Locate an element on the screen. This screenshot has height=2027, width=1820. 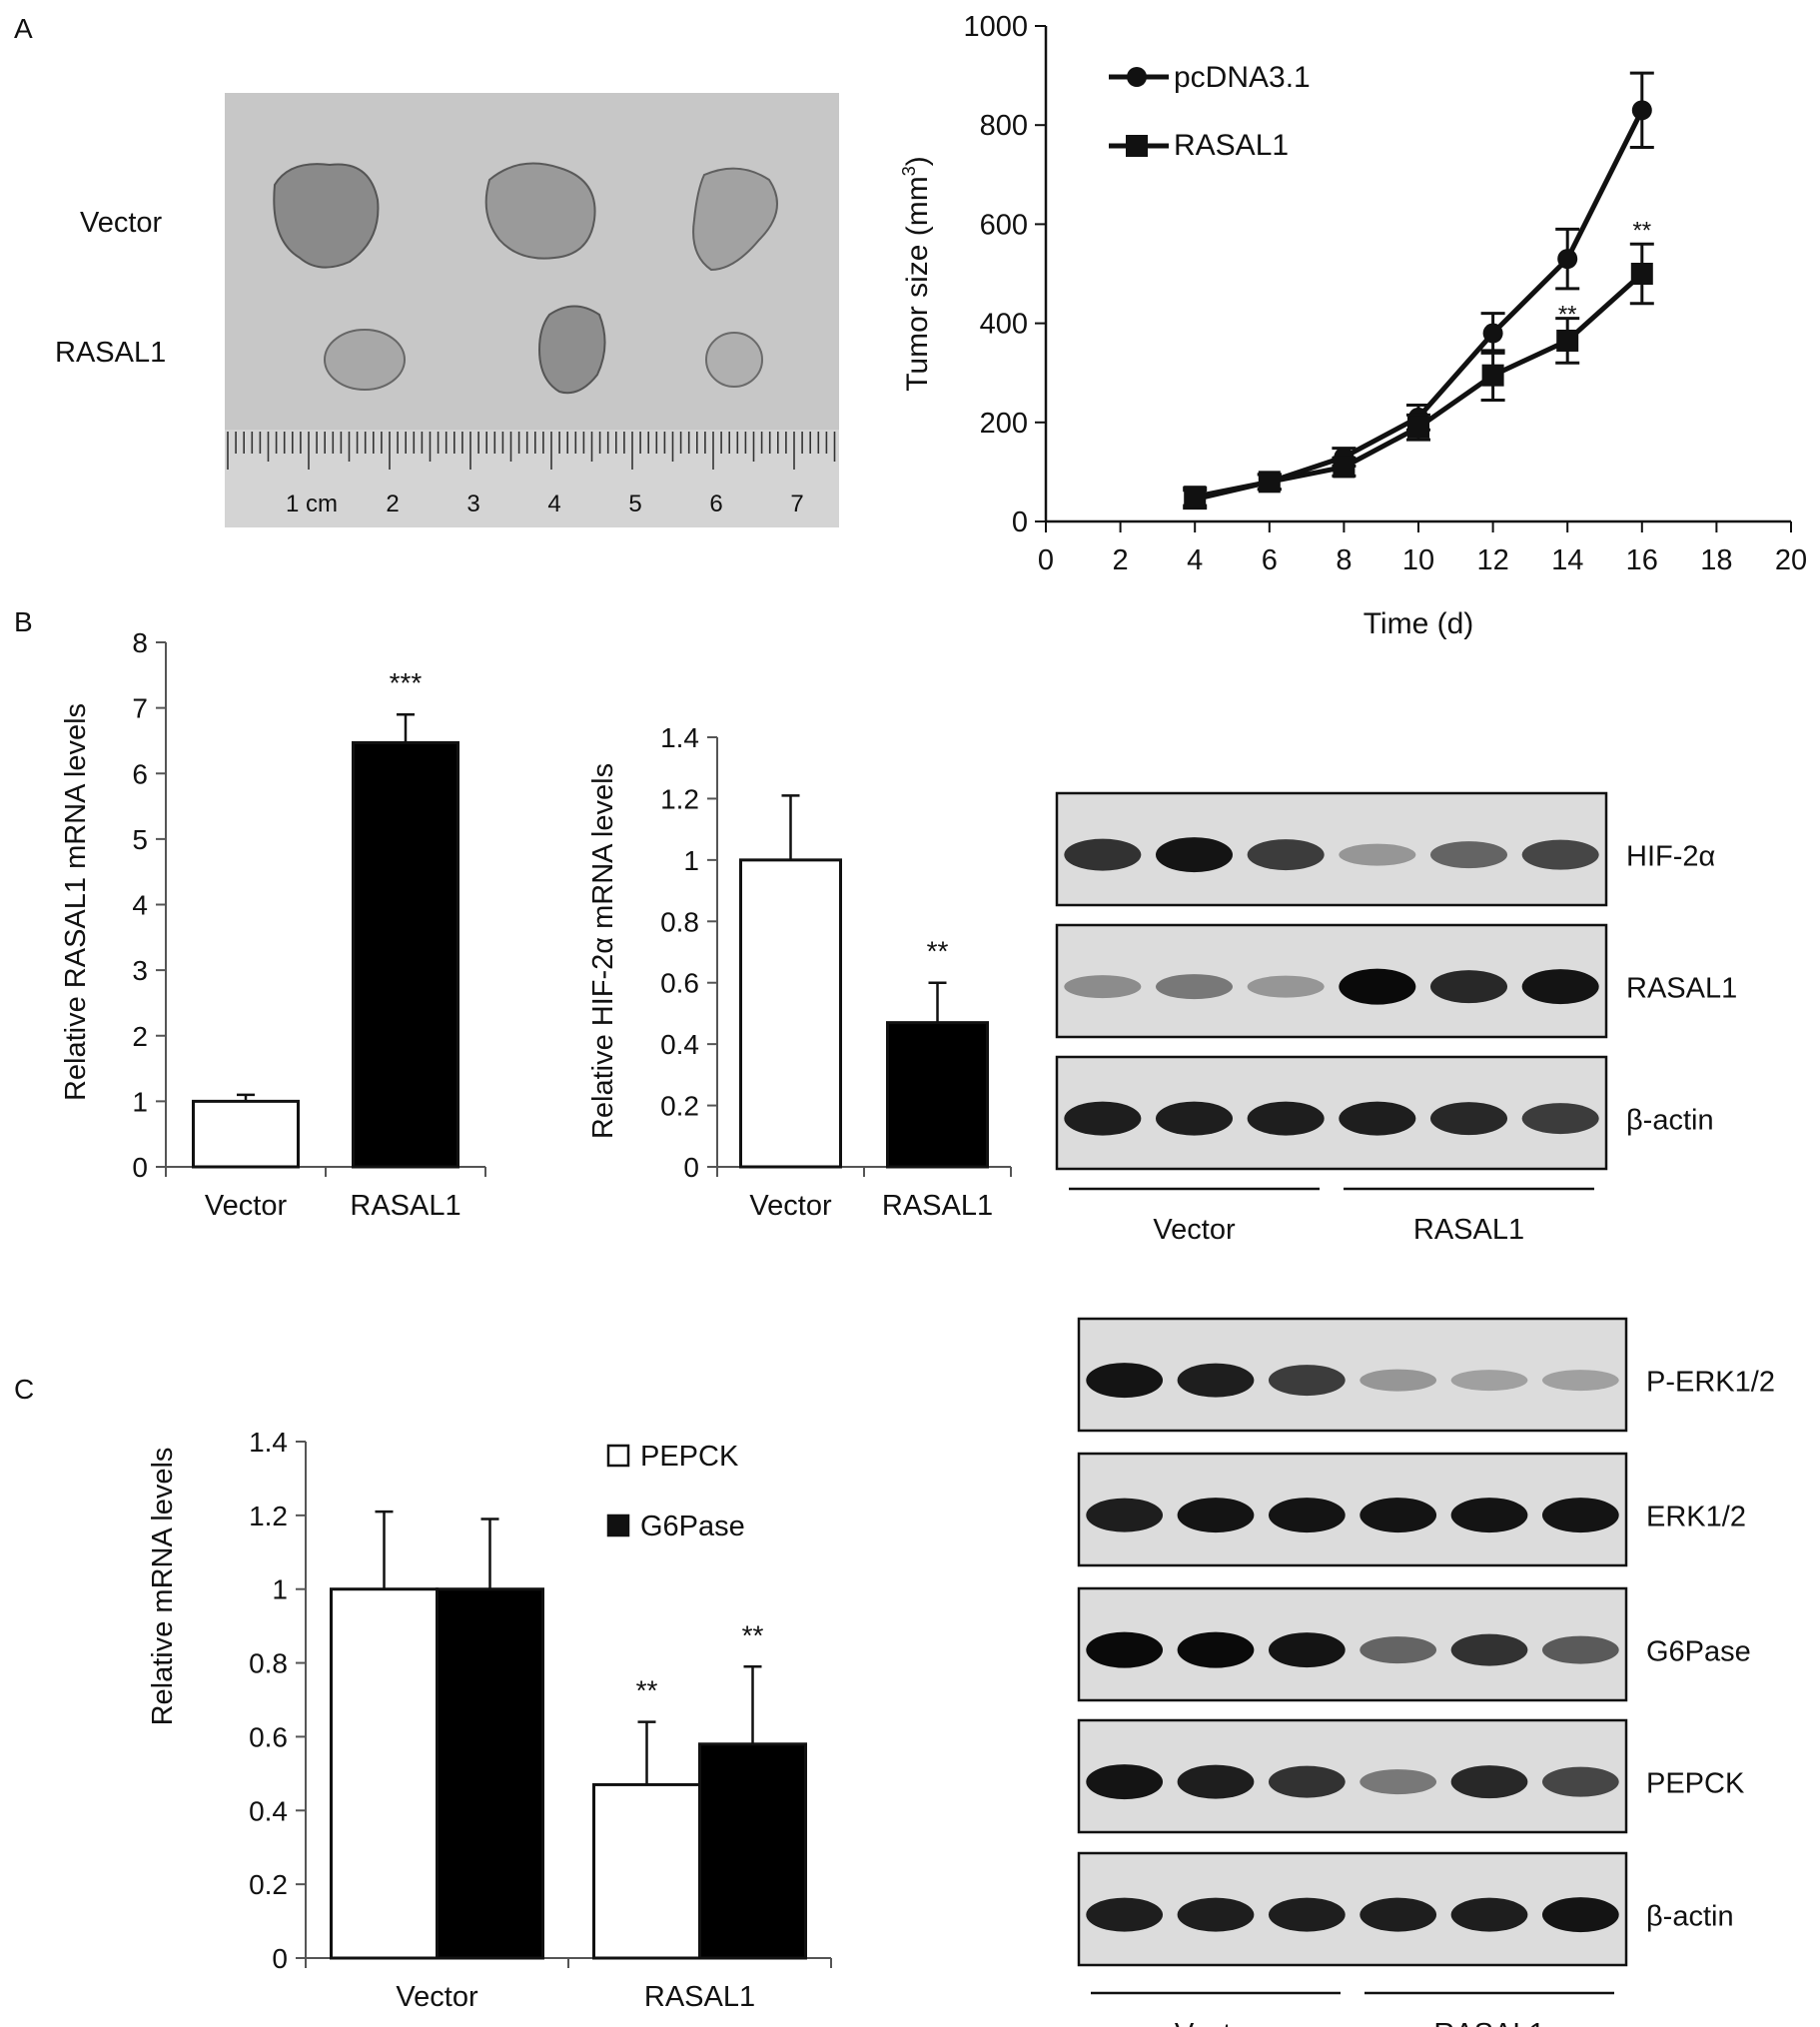
legend: PEPCK G6Pase is located at coordinates (675, 1491).